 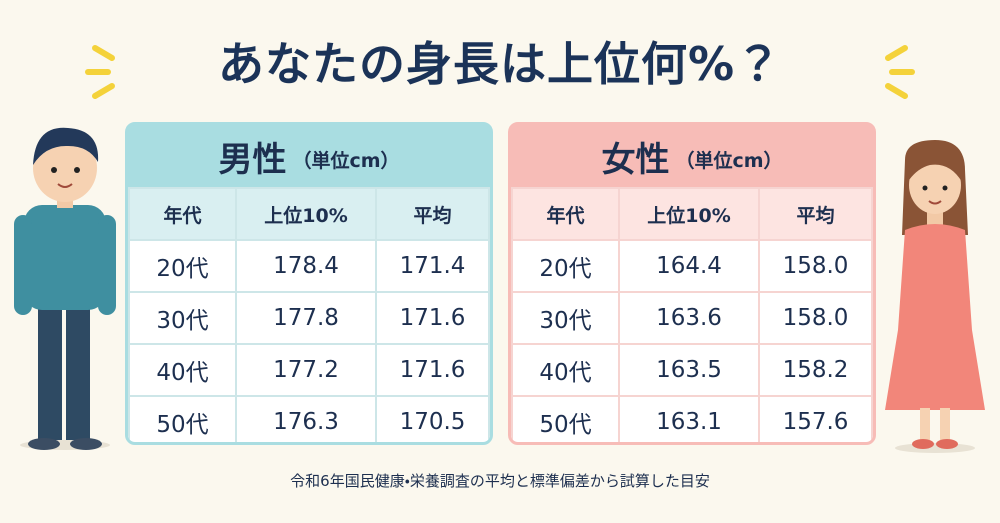 I want to click on panel-title: 男性, so click(x=252, y=159).